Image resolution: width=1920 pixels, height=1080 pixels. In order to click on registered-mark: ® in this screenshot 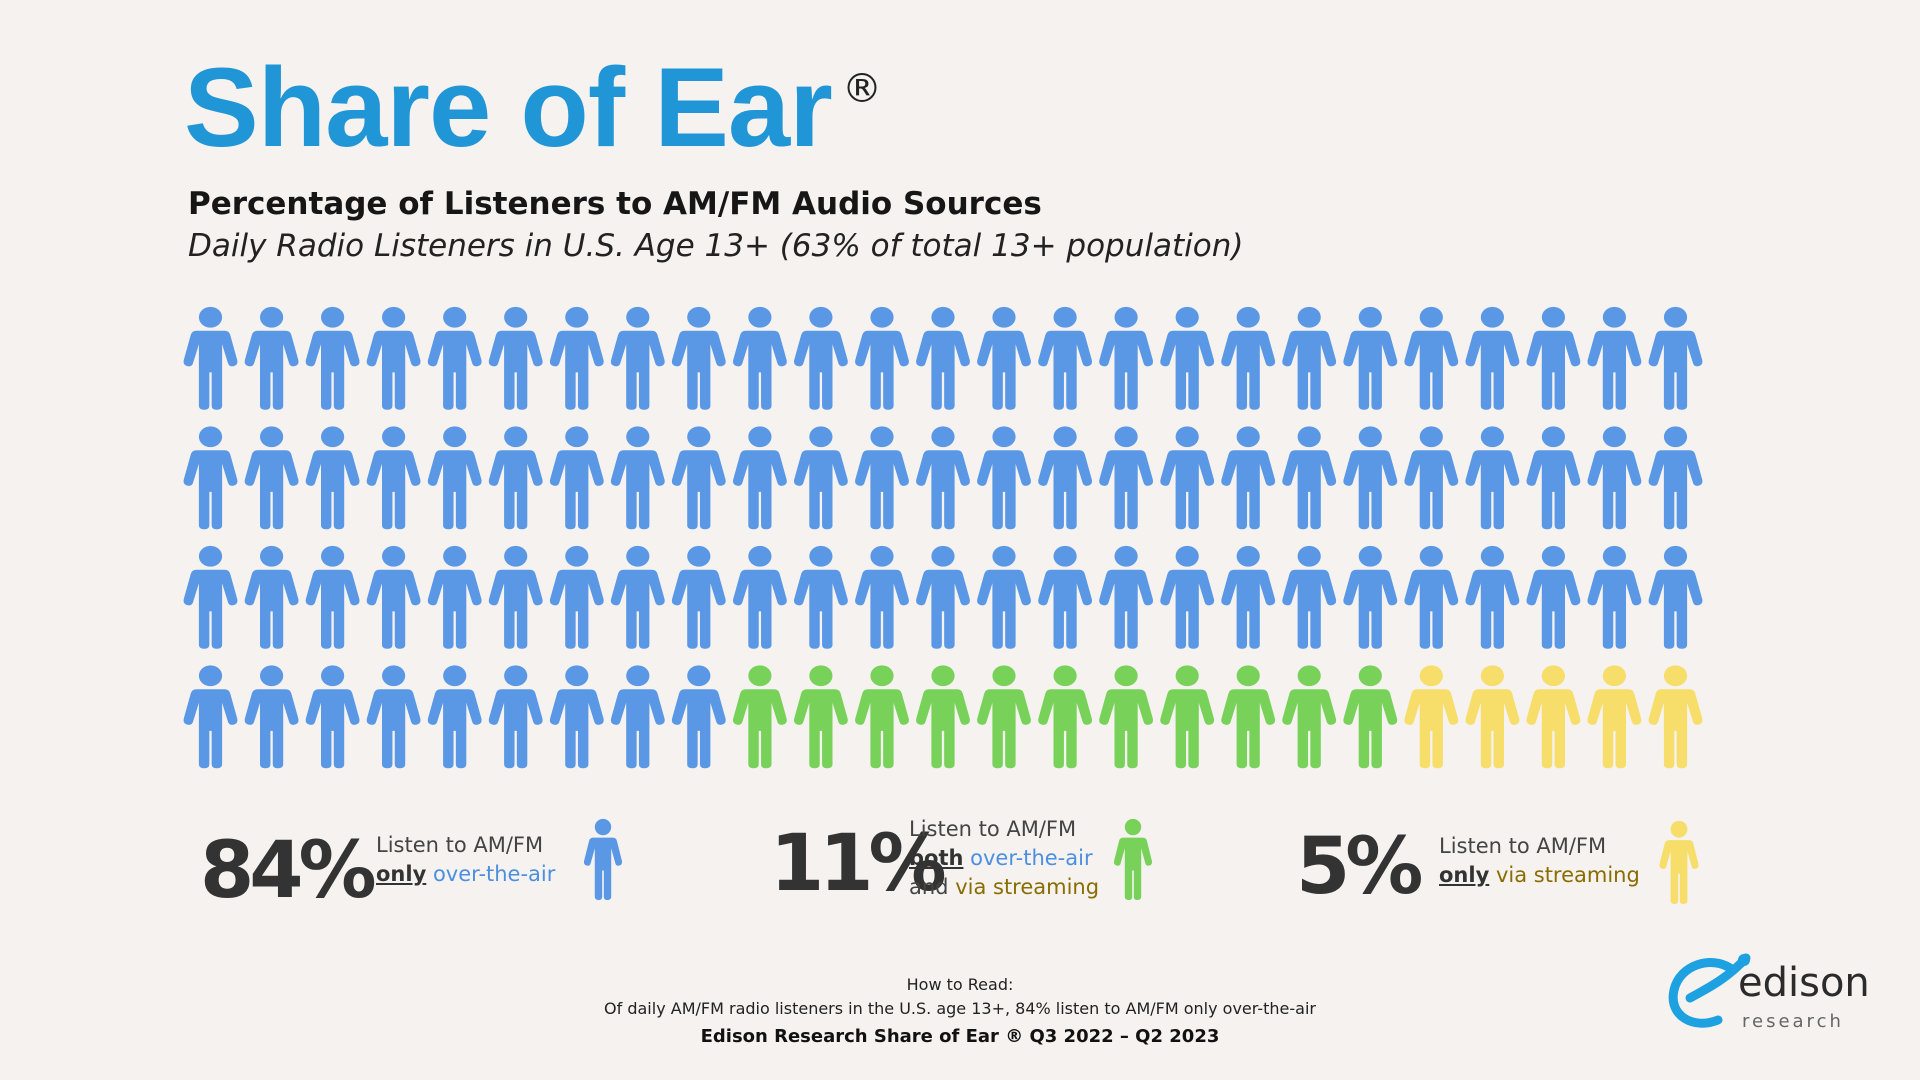, I will do `click(862, 89)`.